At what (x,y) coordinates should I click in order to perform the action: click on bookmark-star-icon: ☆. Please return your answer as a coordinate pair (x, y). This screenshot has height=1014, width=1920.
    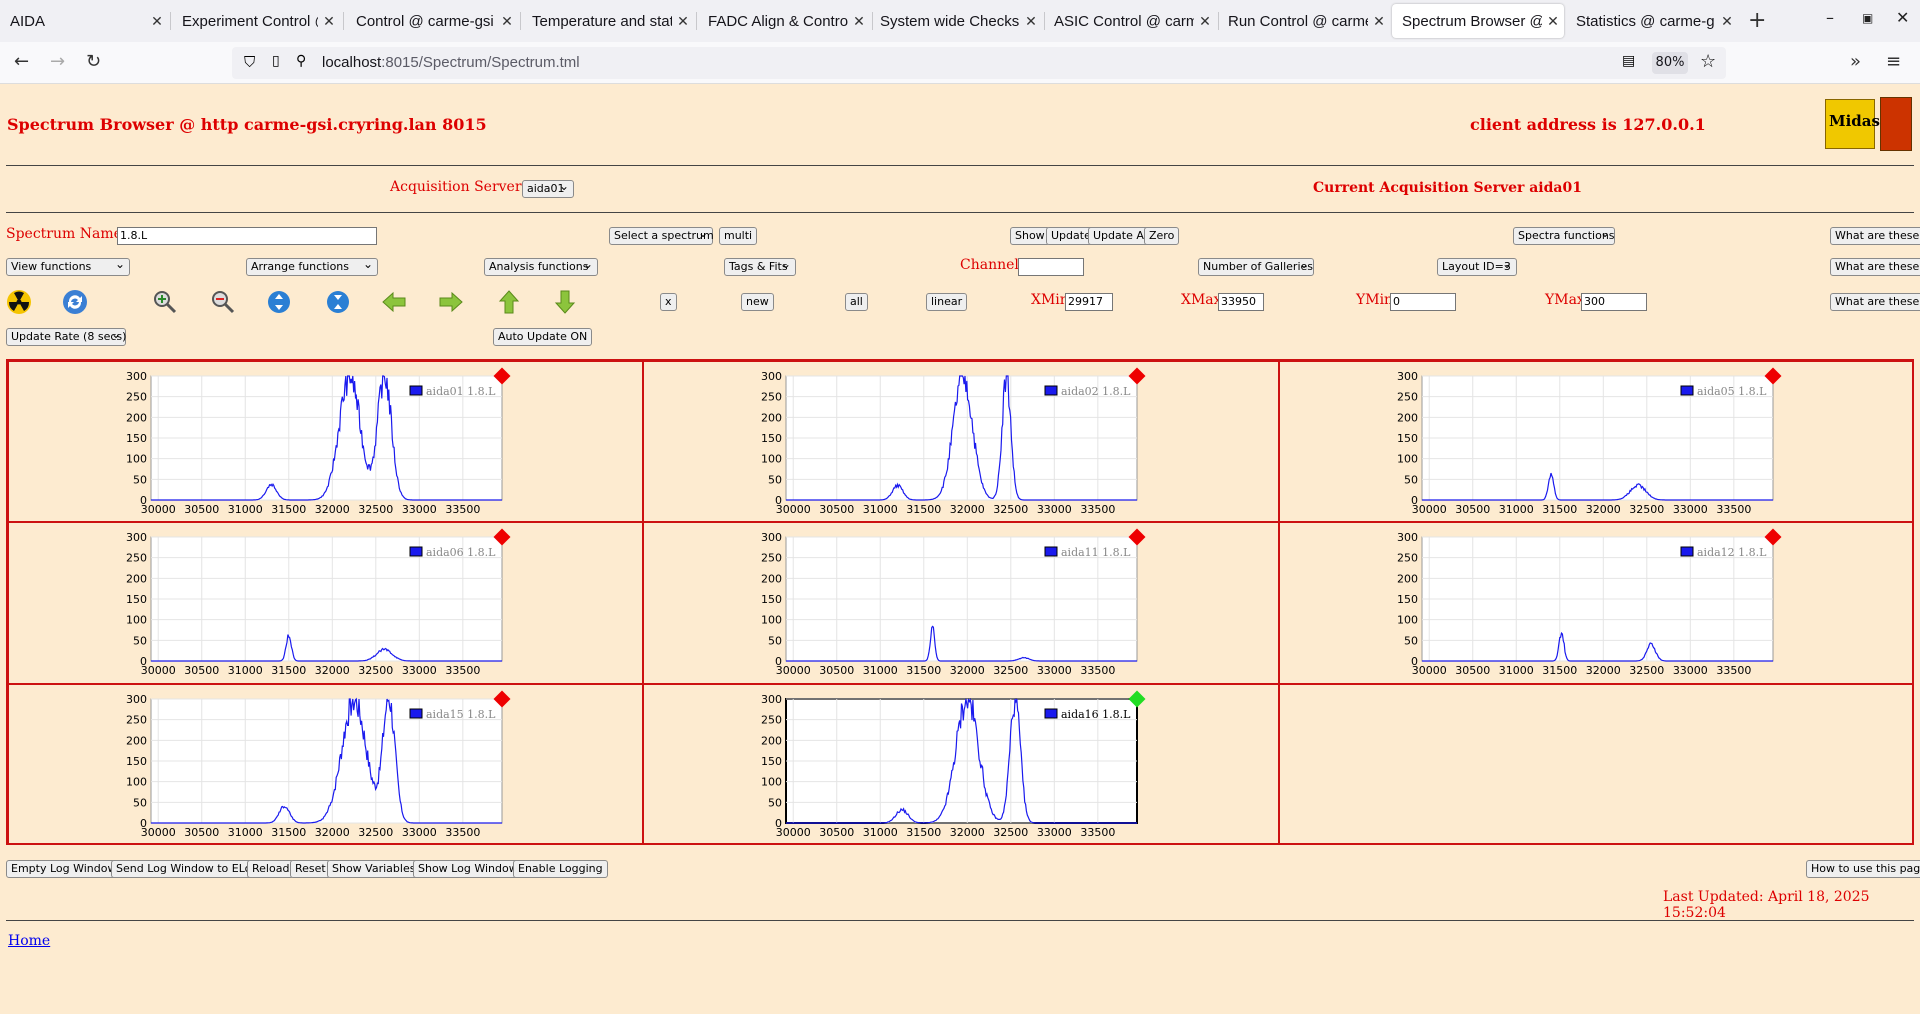
    Looking at the image, I should click on (1708, 61).